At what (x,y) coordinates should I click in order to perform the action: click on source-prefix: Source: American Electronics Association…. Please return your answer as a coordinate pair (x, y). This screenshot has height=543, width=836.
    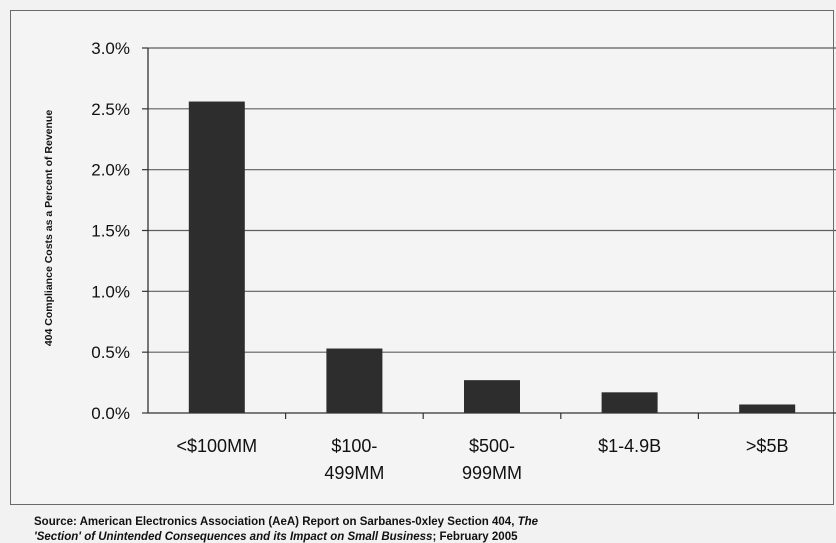
    Looking at the image, I should click on (276, 522).